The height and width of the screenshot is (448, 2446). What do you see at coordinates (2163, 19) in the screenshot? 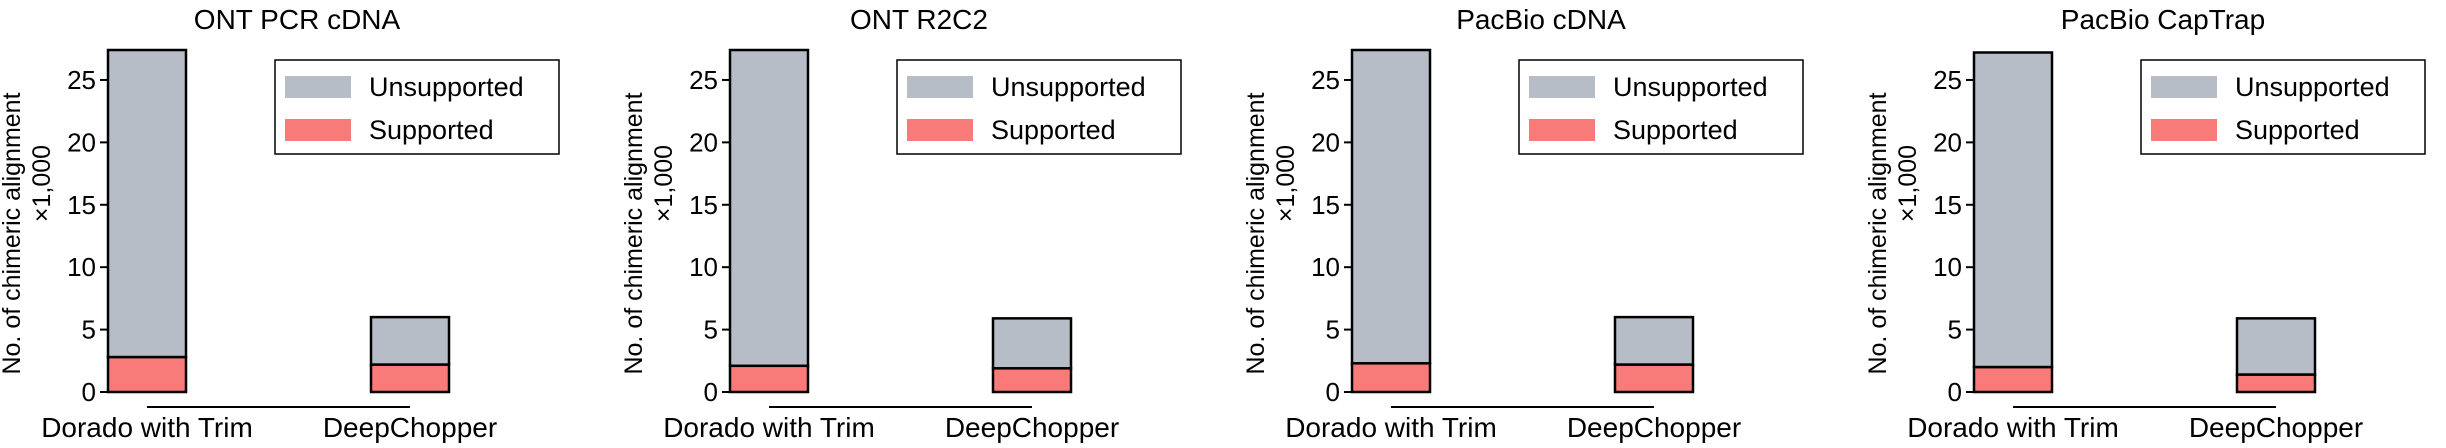
I see `chart-title: PacBio CapTrap` at bounding box center [2163, 19].